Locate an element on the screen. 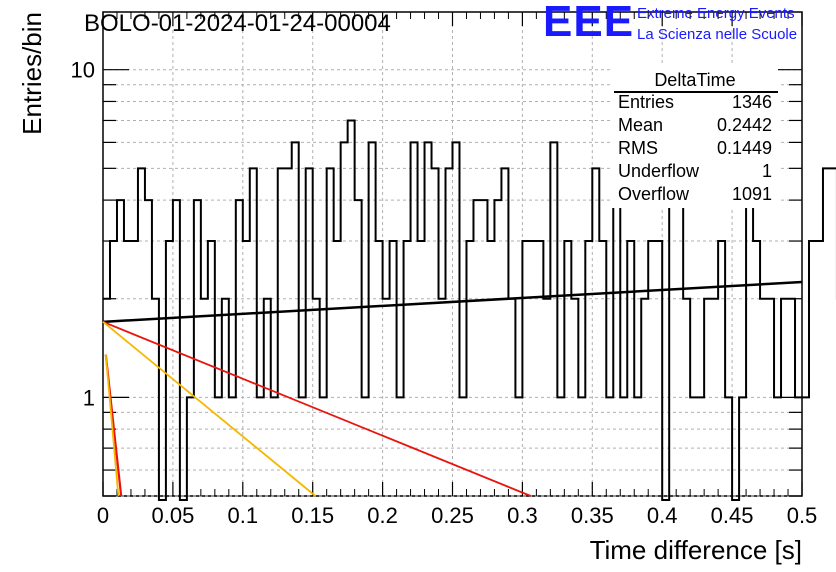  x-tick-label: 0.4 is located at coordinates (662, 515).